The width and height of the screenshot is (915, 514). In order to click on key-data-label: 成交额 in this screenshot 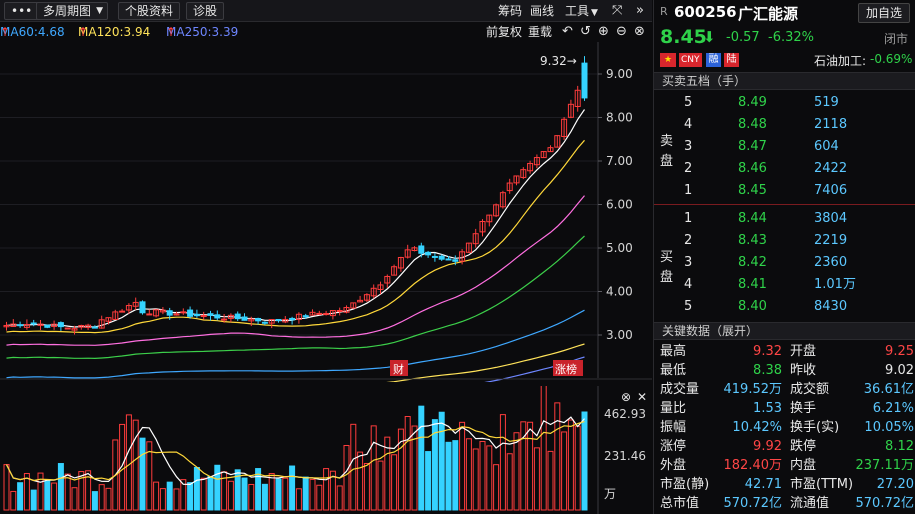, I will do `click(810, 389)`.